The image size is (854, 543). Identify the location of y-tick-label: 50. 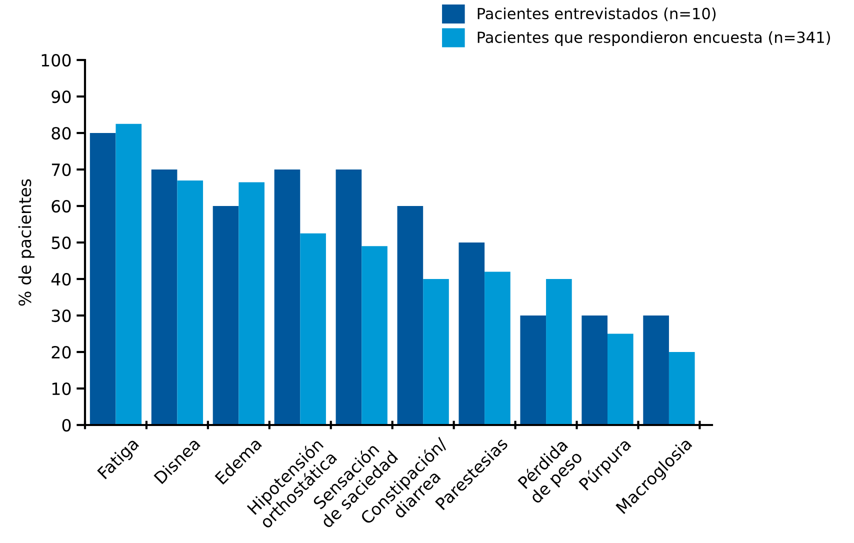
(61, 243).